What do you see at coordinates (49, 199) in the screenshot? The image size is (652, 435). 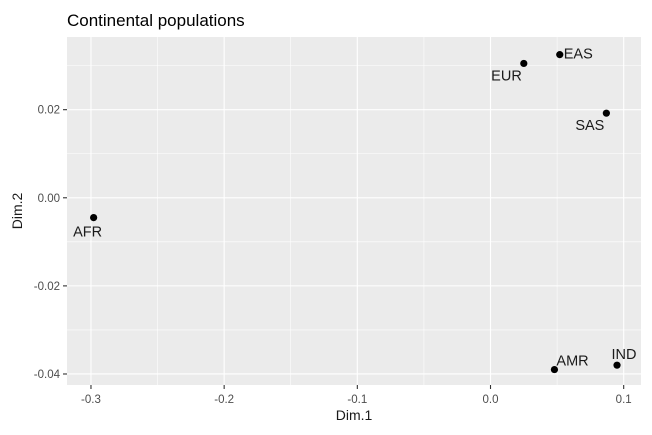 I see `y-tick-label: 0.00` at bounding box center [49, 199].